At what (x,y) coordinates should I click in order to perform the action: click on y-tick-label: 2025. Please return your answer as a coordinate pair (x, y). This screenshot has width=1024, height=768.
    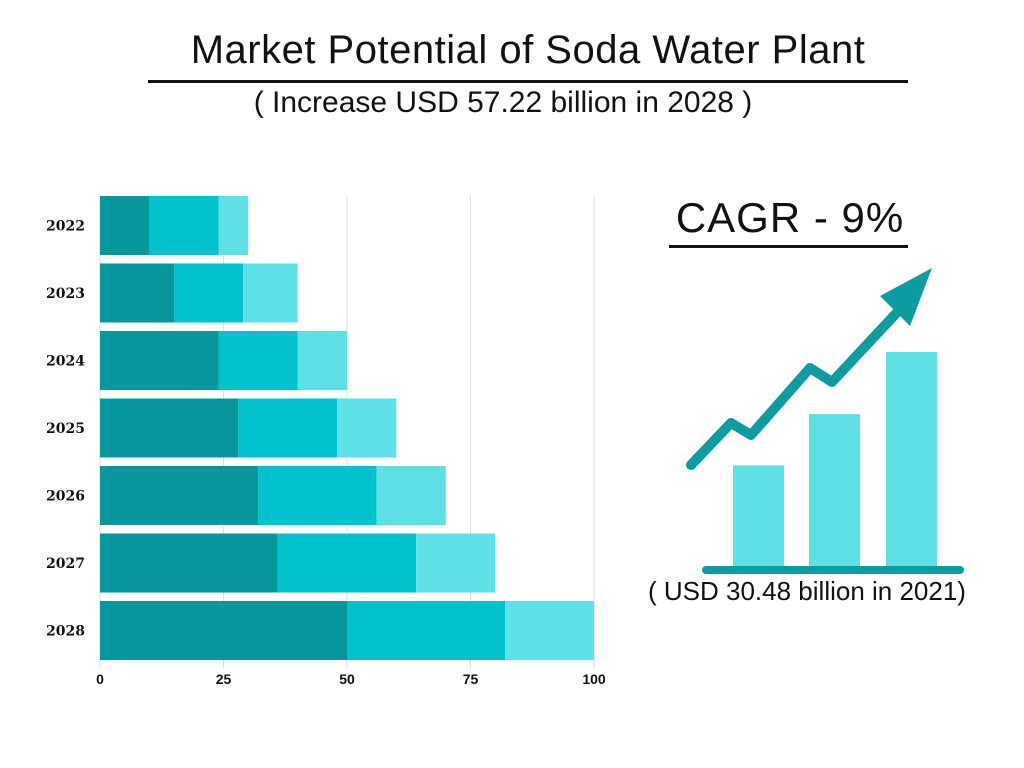
    Looking at the image, I should click on (65, 429).